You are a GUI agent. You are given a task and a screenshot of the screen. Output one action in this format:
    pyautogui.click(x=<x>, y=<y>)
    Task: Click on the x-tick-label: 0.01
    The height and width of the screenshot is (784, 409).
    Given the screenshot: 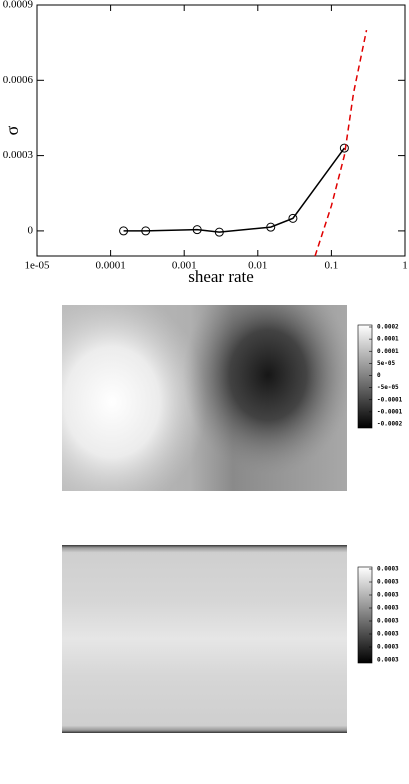 What is the action you would take?
    pyautogui.click(x=257, y=266)
    